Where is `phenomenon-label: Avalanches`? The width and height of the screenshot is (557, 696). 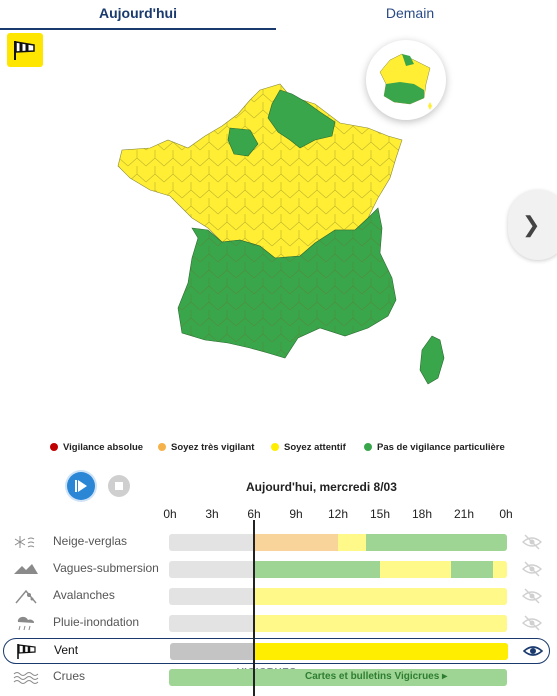 phenomenon-label: Avalanches is located at coordinates (84, 595).